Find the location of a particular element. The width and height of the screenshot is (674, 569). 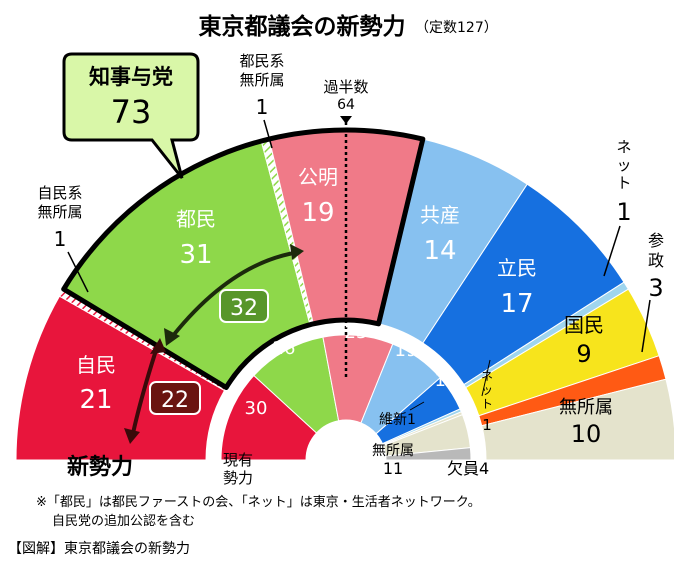

chart-subtitle: （定数127） is located at coordinates (456, 28).